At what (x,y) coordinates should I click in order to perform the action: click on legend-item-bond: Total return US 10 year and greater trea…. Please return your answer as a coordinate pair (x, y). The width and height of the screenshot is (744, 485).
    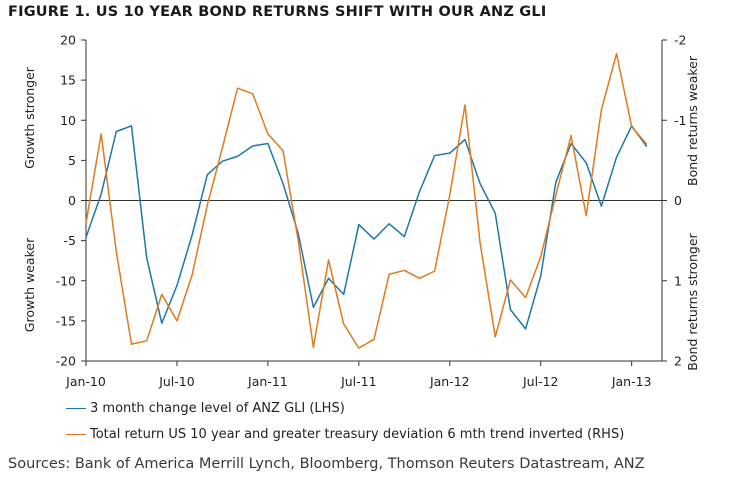
    Looking at the image, I should click on (345, 434).